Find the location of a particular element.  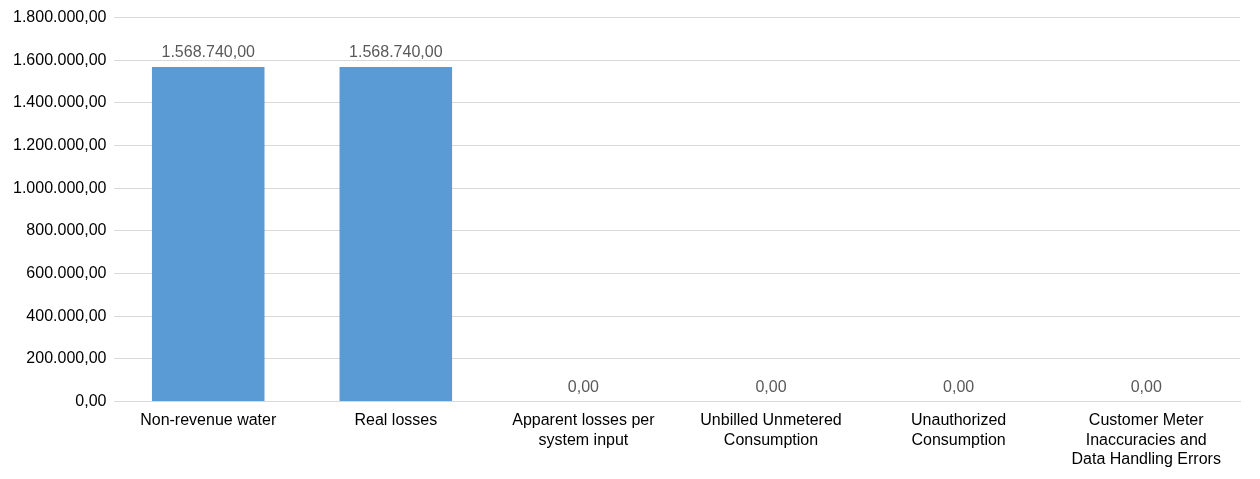

y-tick-label: 200.000,00 is located at coordinates (66, 358).